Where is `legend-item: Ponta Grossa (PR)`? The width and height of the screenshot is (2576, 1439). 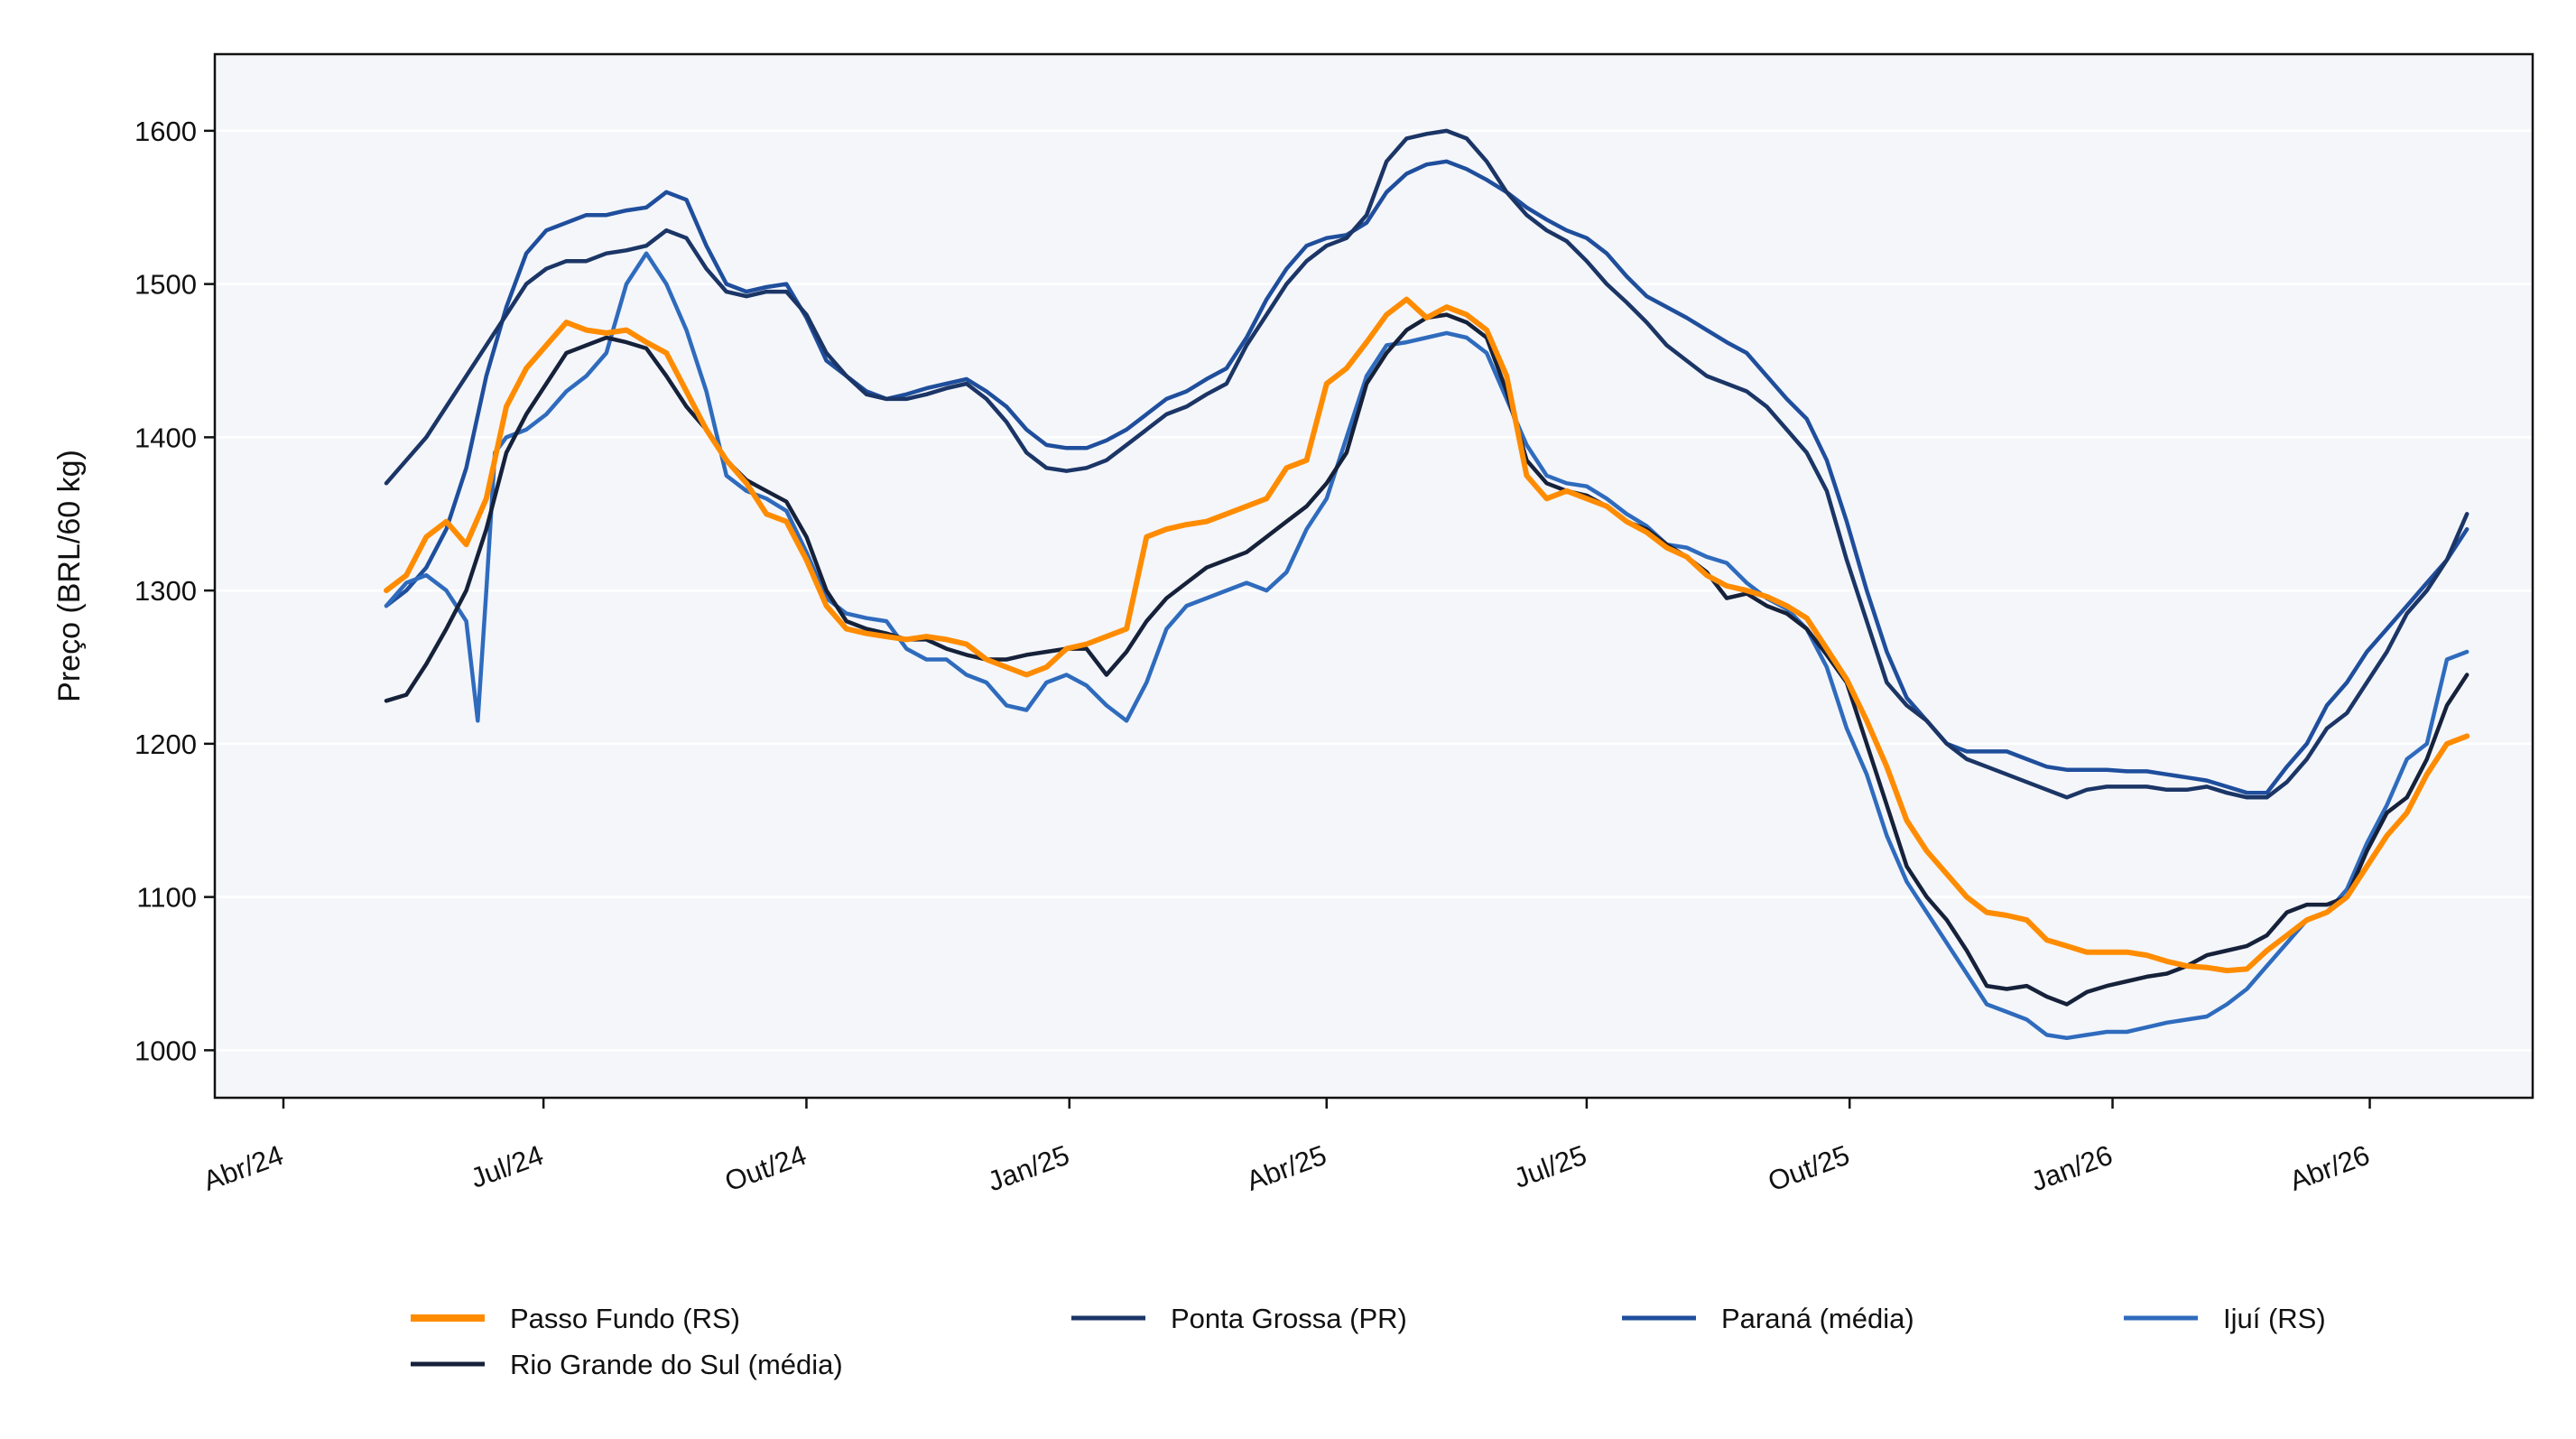 legend-item: Ponta Grossa (PR) is located at coordinates (1239, 1318).